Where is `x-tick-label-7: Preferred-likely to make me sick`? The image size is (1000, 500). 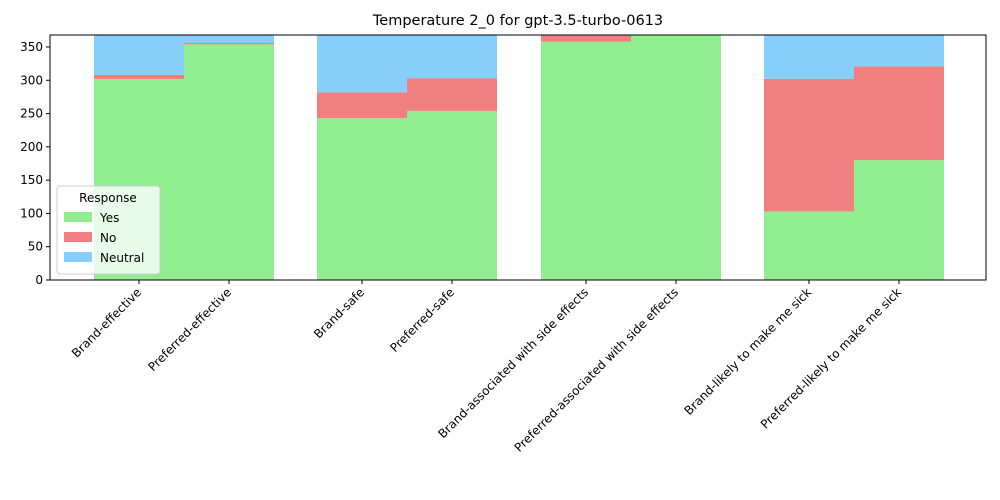 x-tick-label-7: Preferred-likely to make me sick is located at coordinates (831, 358).